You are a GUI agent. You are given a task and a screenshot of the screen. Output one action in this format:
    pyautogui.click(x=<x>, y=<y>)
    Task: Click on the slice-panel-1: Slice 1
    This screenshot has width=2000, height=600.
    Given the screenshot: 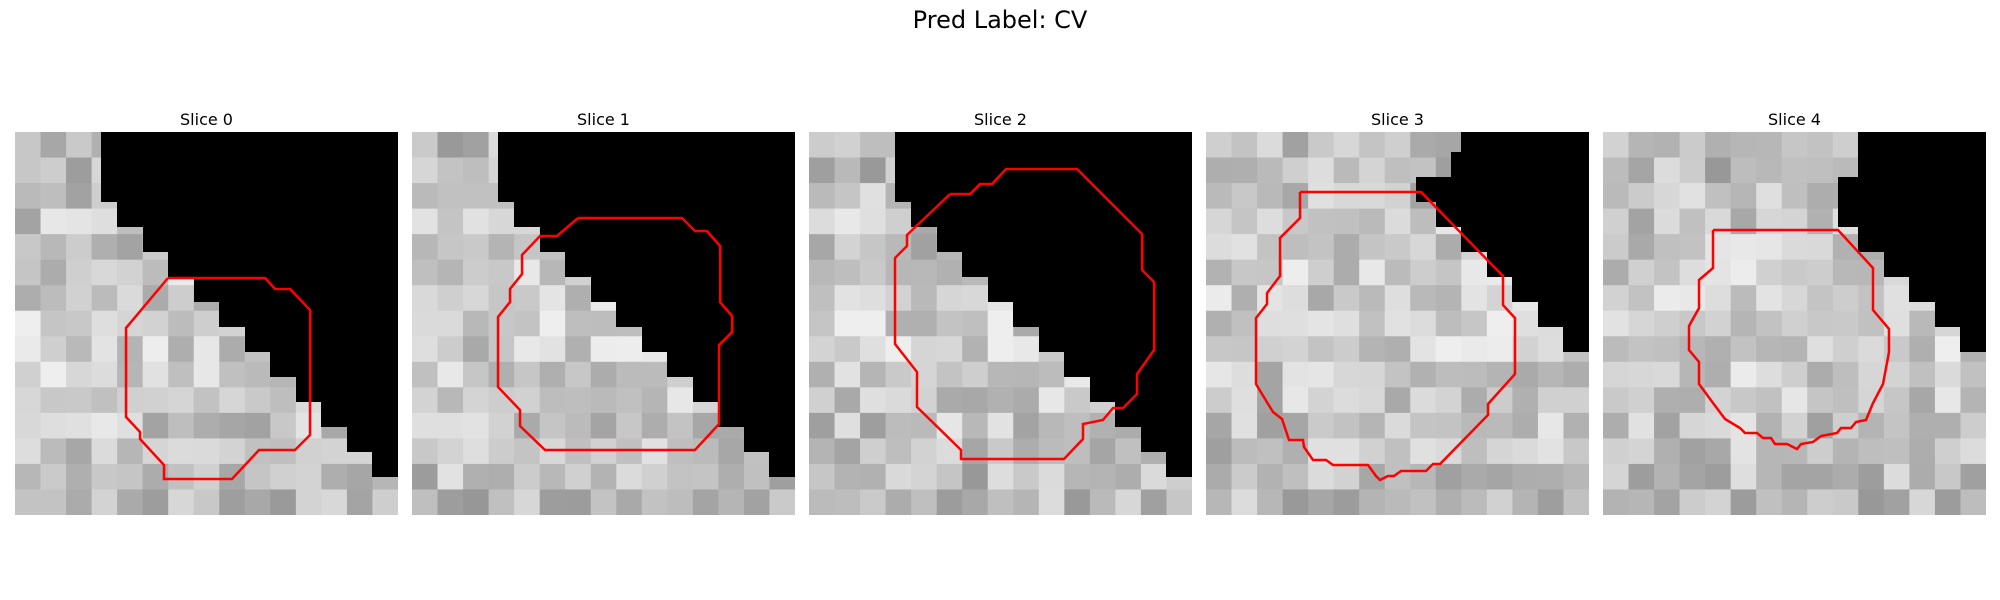 What is the action you would take?
    pyautogui.click(x=603, y=311)
    